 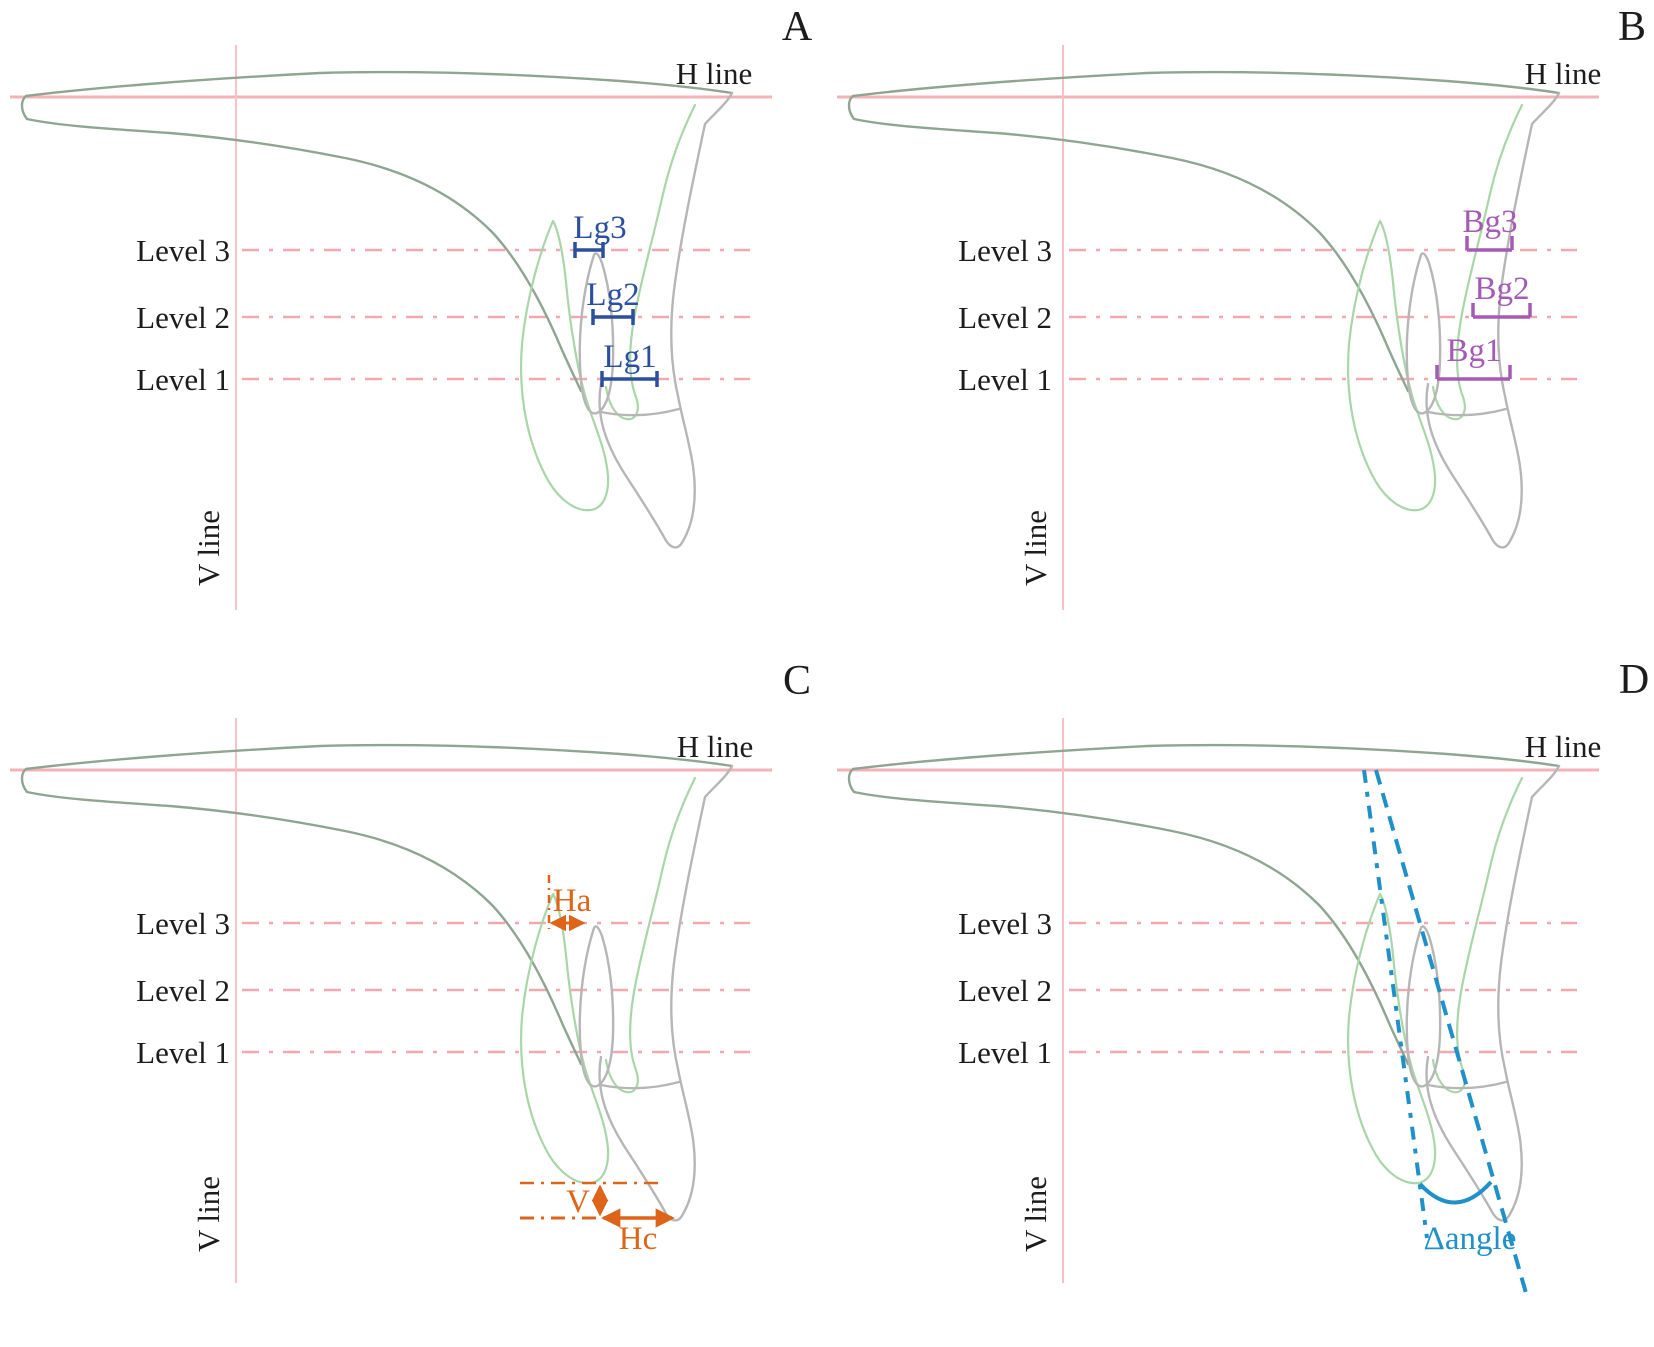 What do you see at coordinates (797, 681) in the screenshot?
I see `panel-letter: C` at bounding box center [797, 681].